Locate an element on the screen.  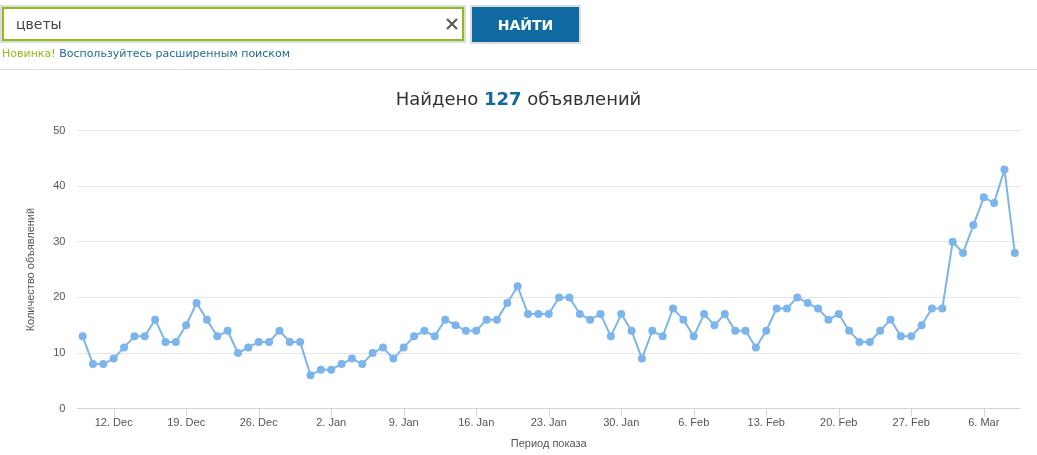
x-tick-label: 6. Mar is located at coordinates (984, 422).